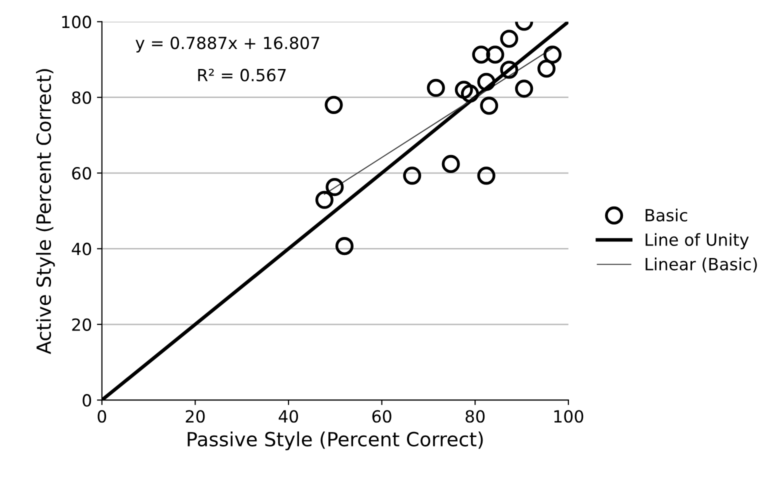  I want to click on x-tick-label: 40, so click(288, 416).